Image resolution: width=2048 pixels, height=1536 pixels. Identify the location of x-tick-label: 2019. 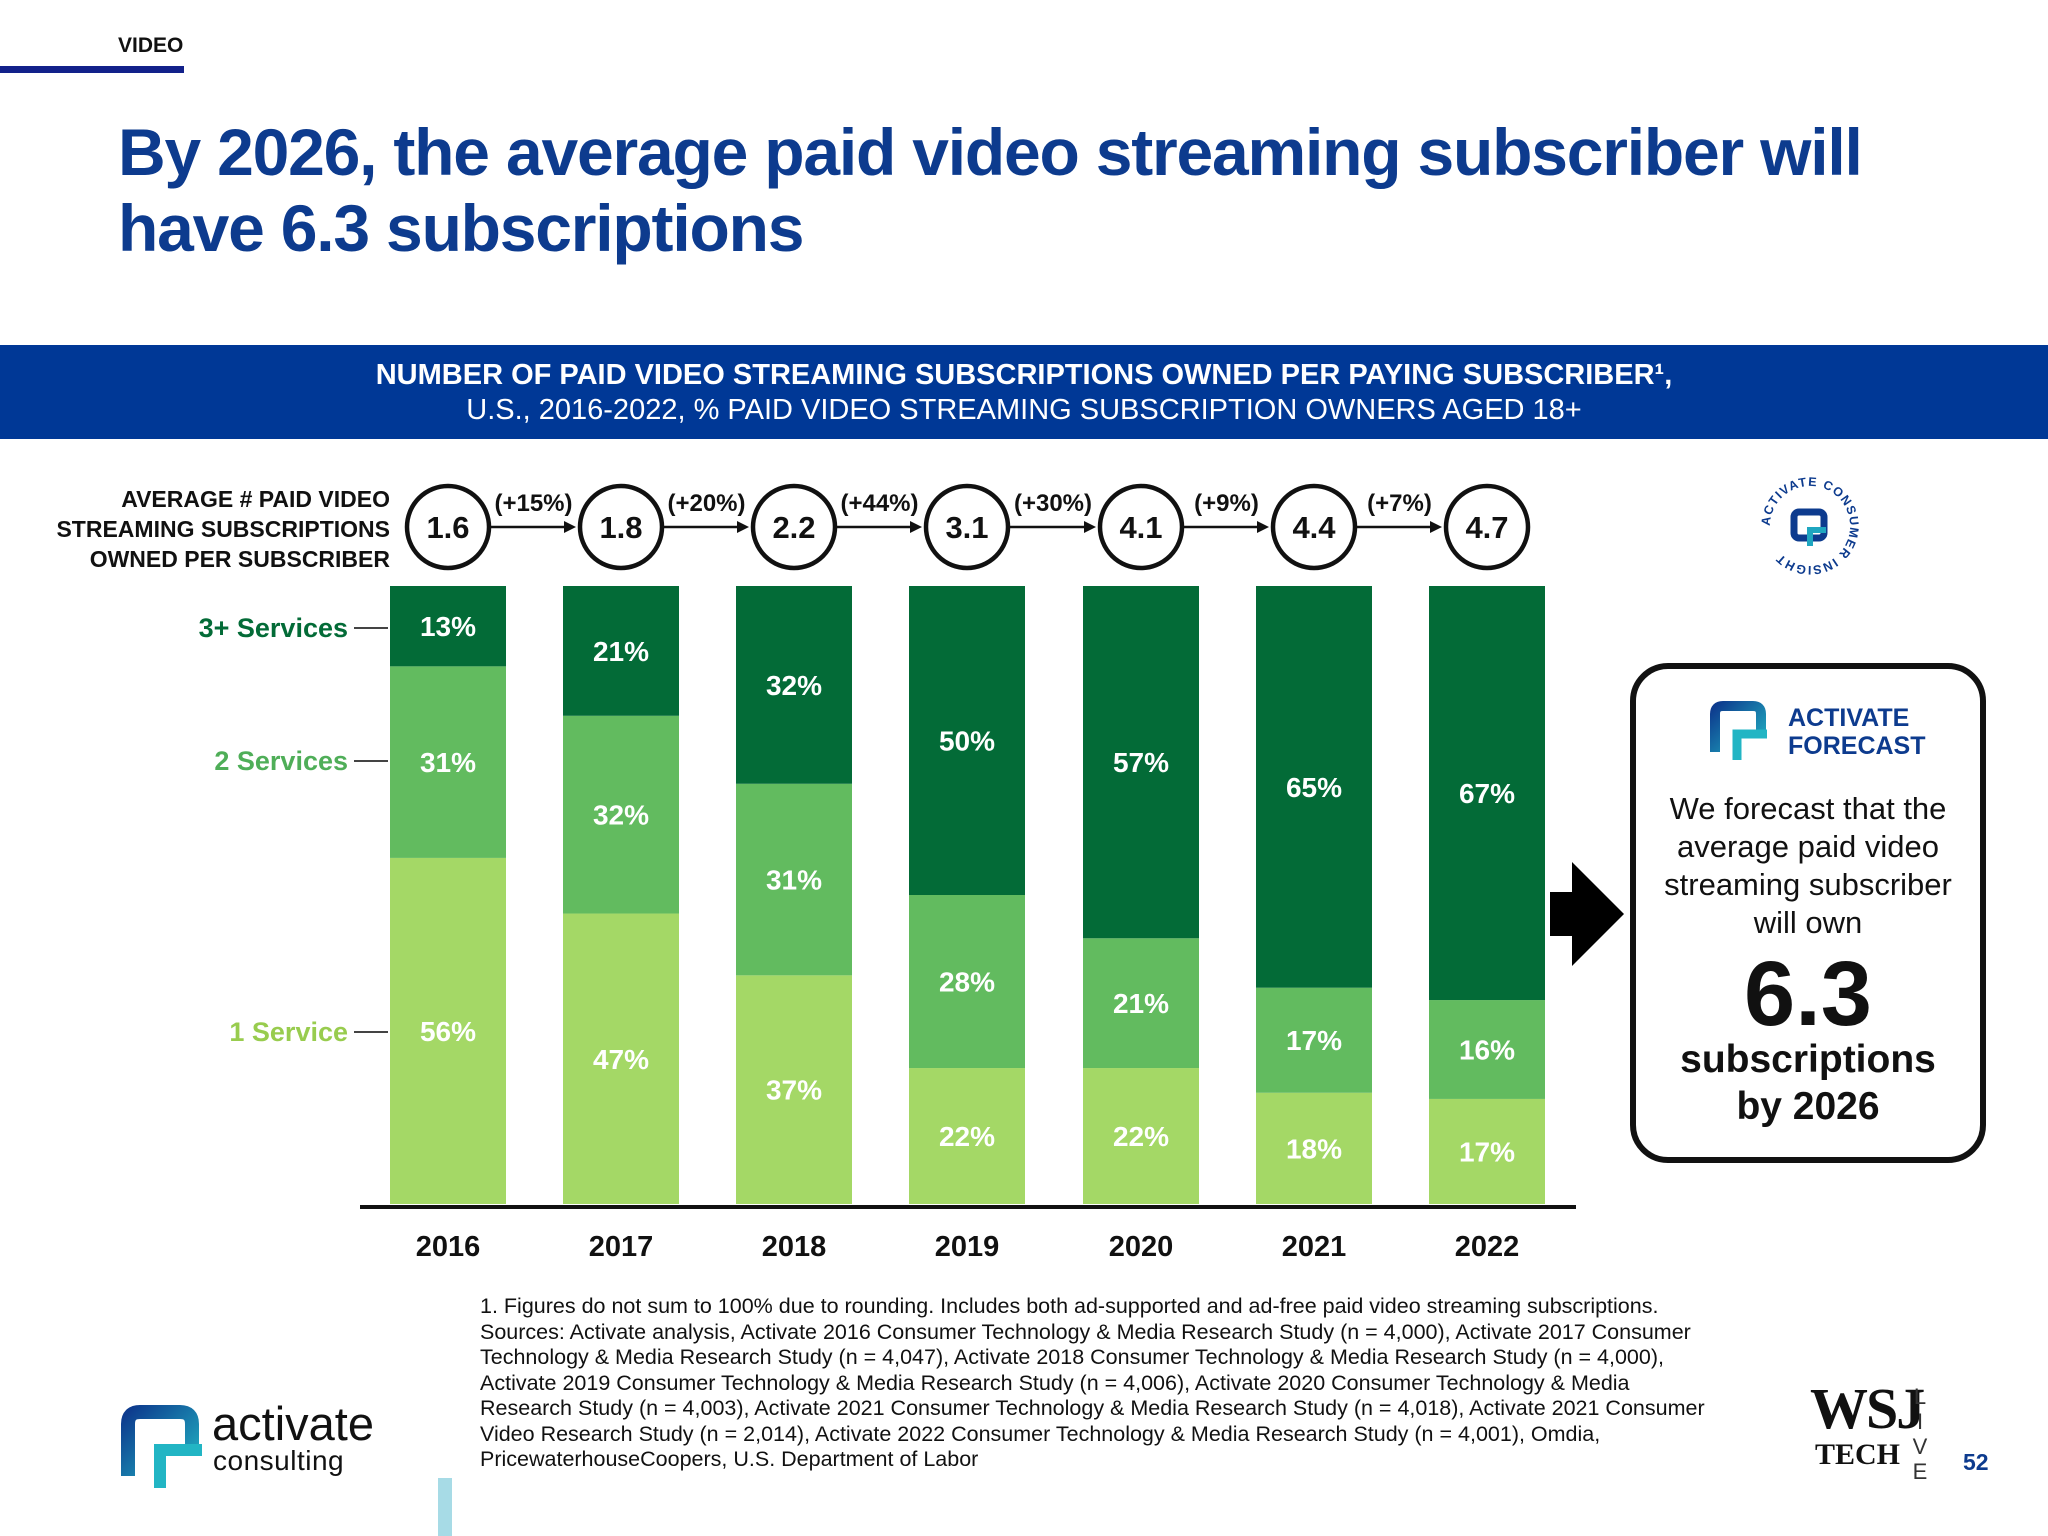
(967, 1247).